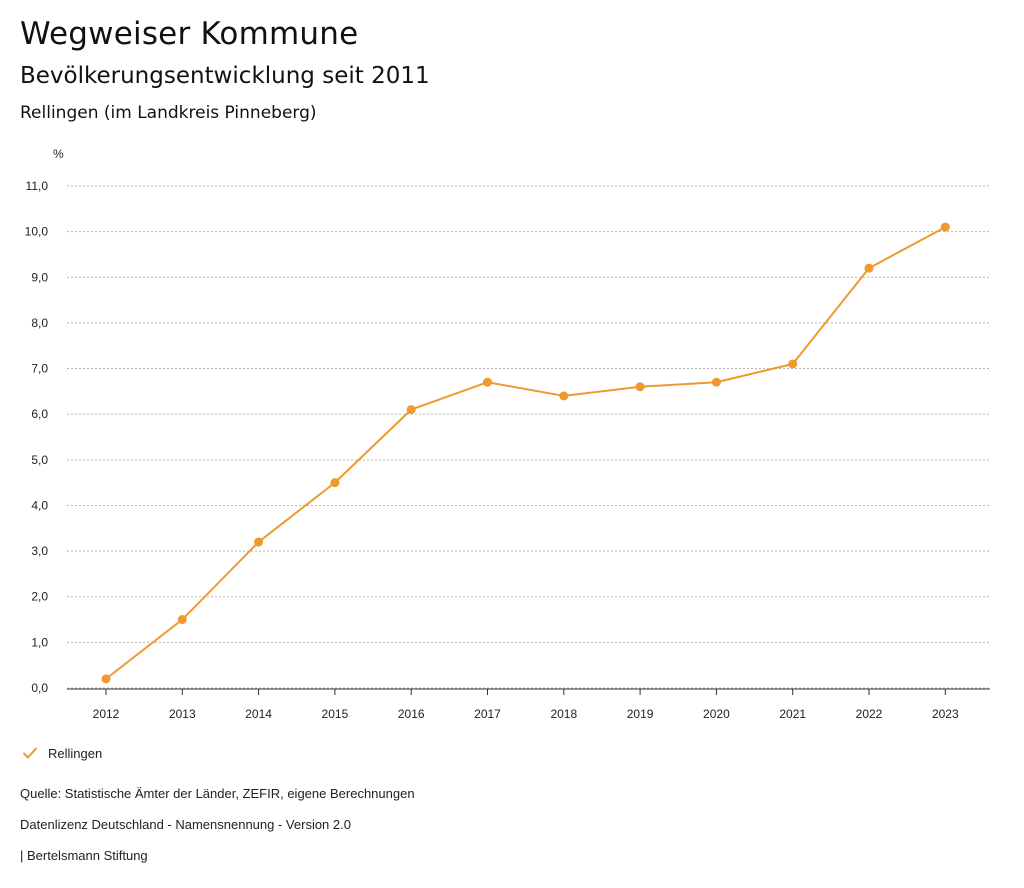 This screenshot has height=888, width=1024. What do you see at coordinates (640, 714) in the screenshot?
I see `x-tick-label: 2019` at bounding box center [640, 714].